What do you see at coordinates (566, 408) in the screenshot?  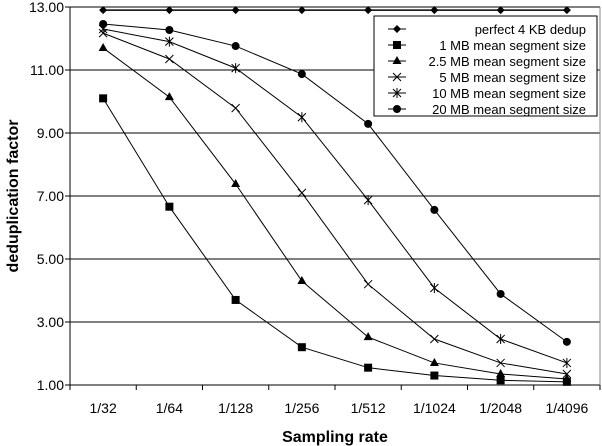 I see `x-tick-label: 1/4096` at bounding box center [566, 408].